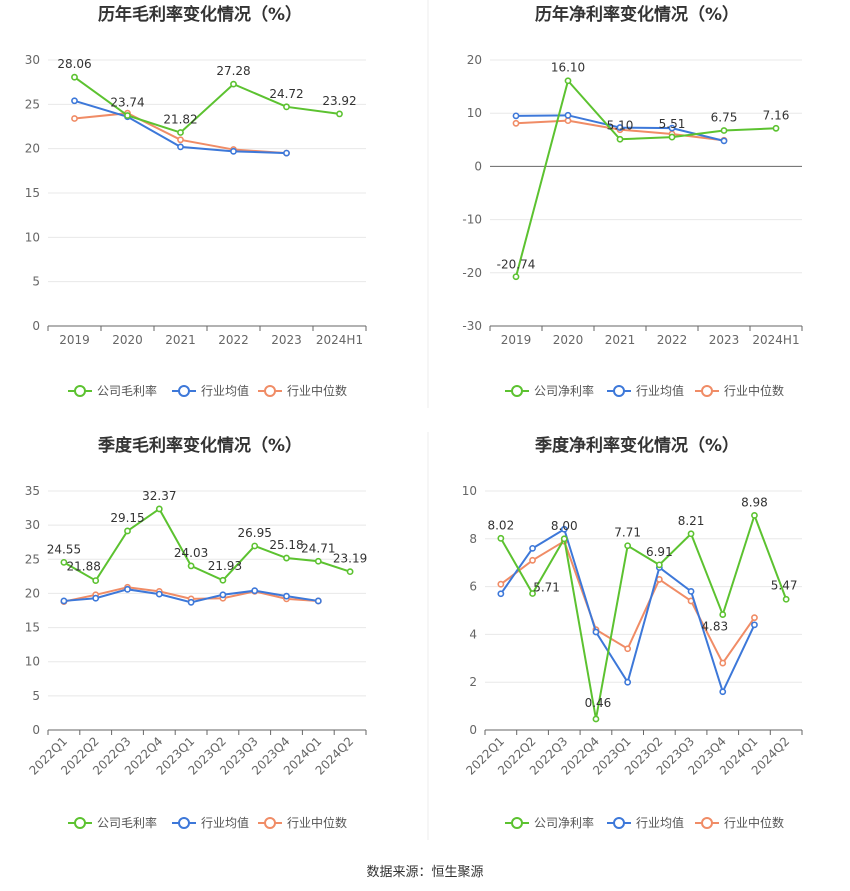  I want to click on data-label: 23.19, so click(350, 559).